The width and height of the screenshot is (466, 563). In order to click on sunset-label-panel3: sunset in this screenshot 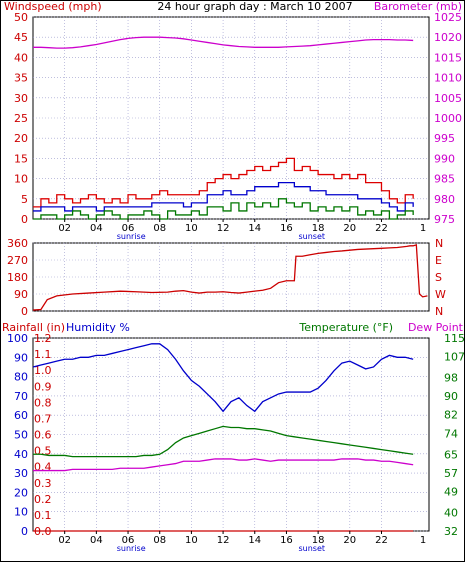, I will do `click(312, 548)`.